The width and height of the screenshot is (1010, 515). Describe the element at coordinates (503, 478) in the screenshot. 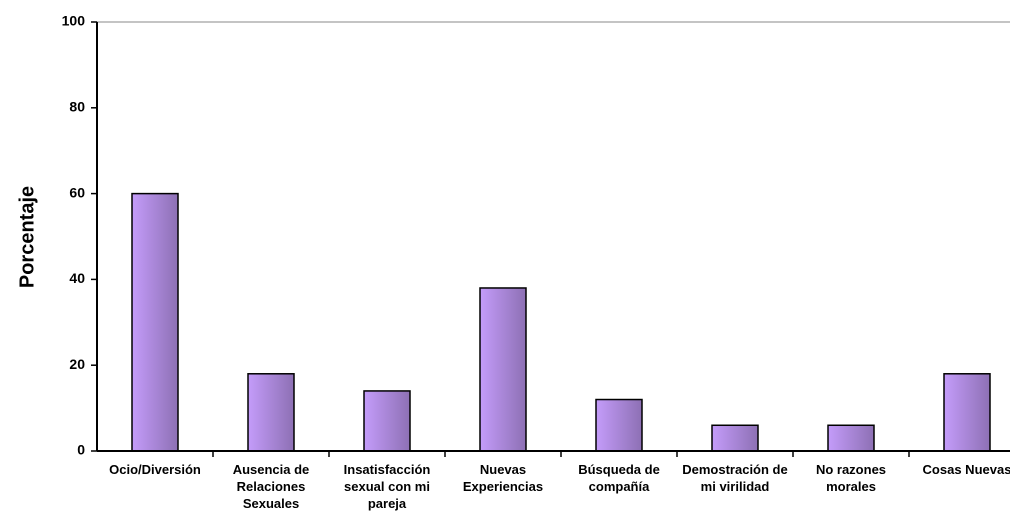

I see `x-tick-label: Nuevas Experiencias` at that location.